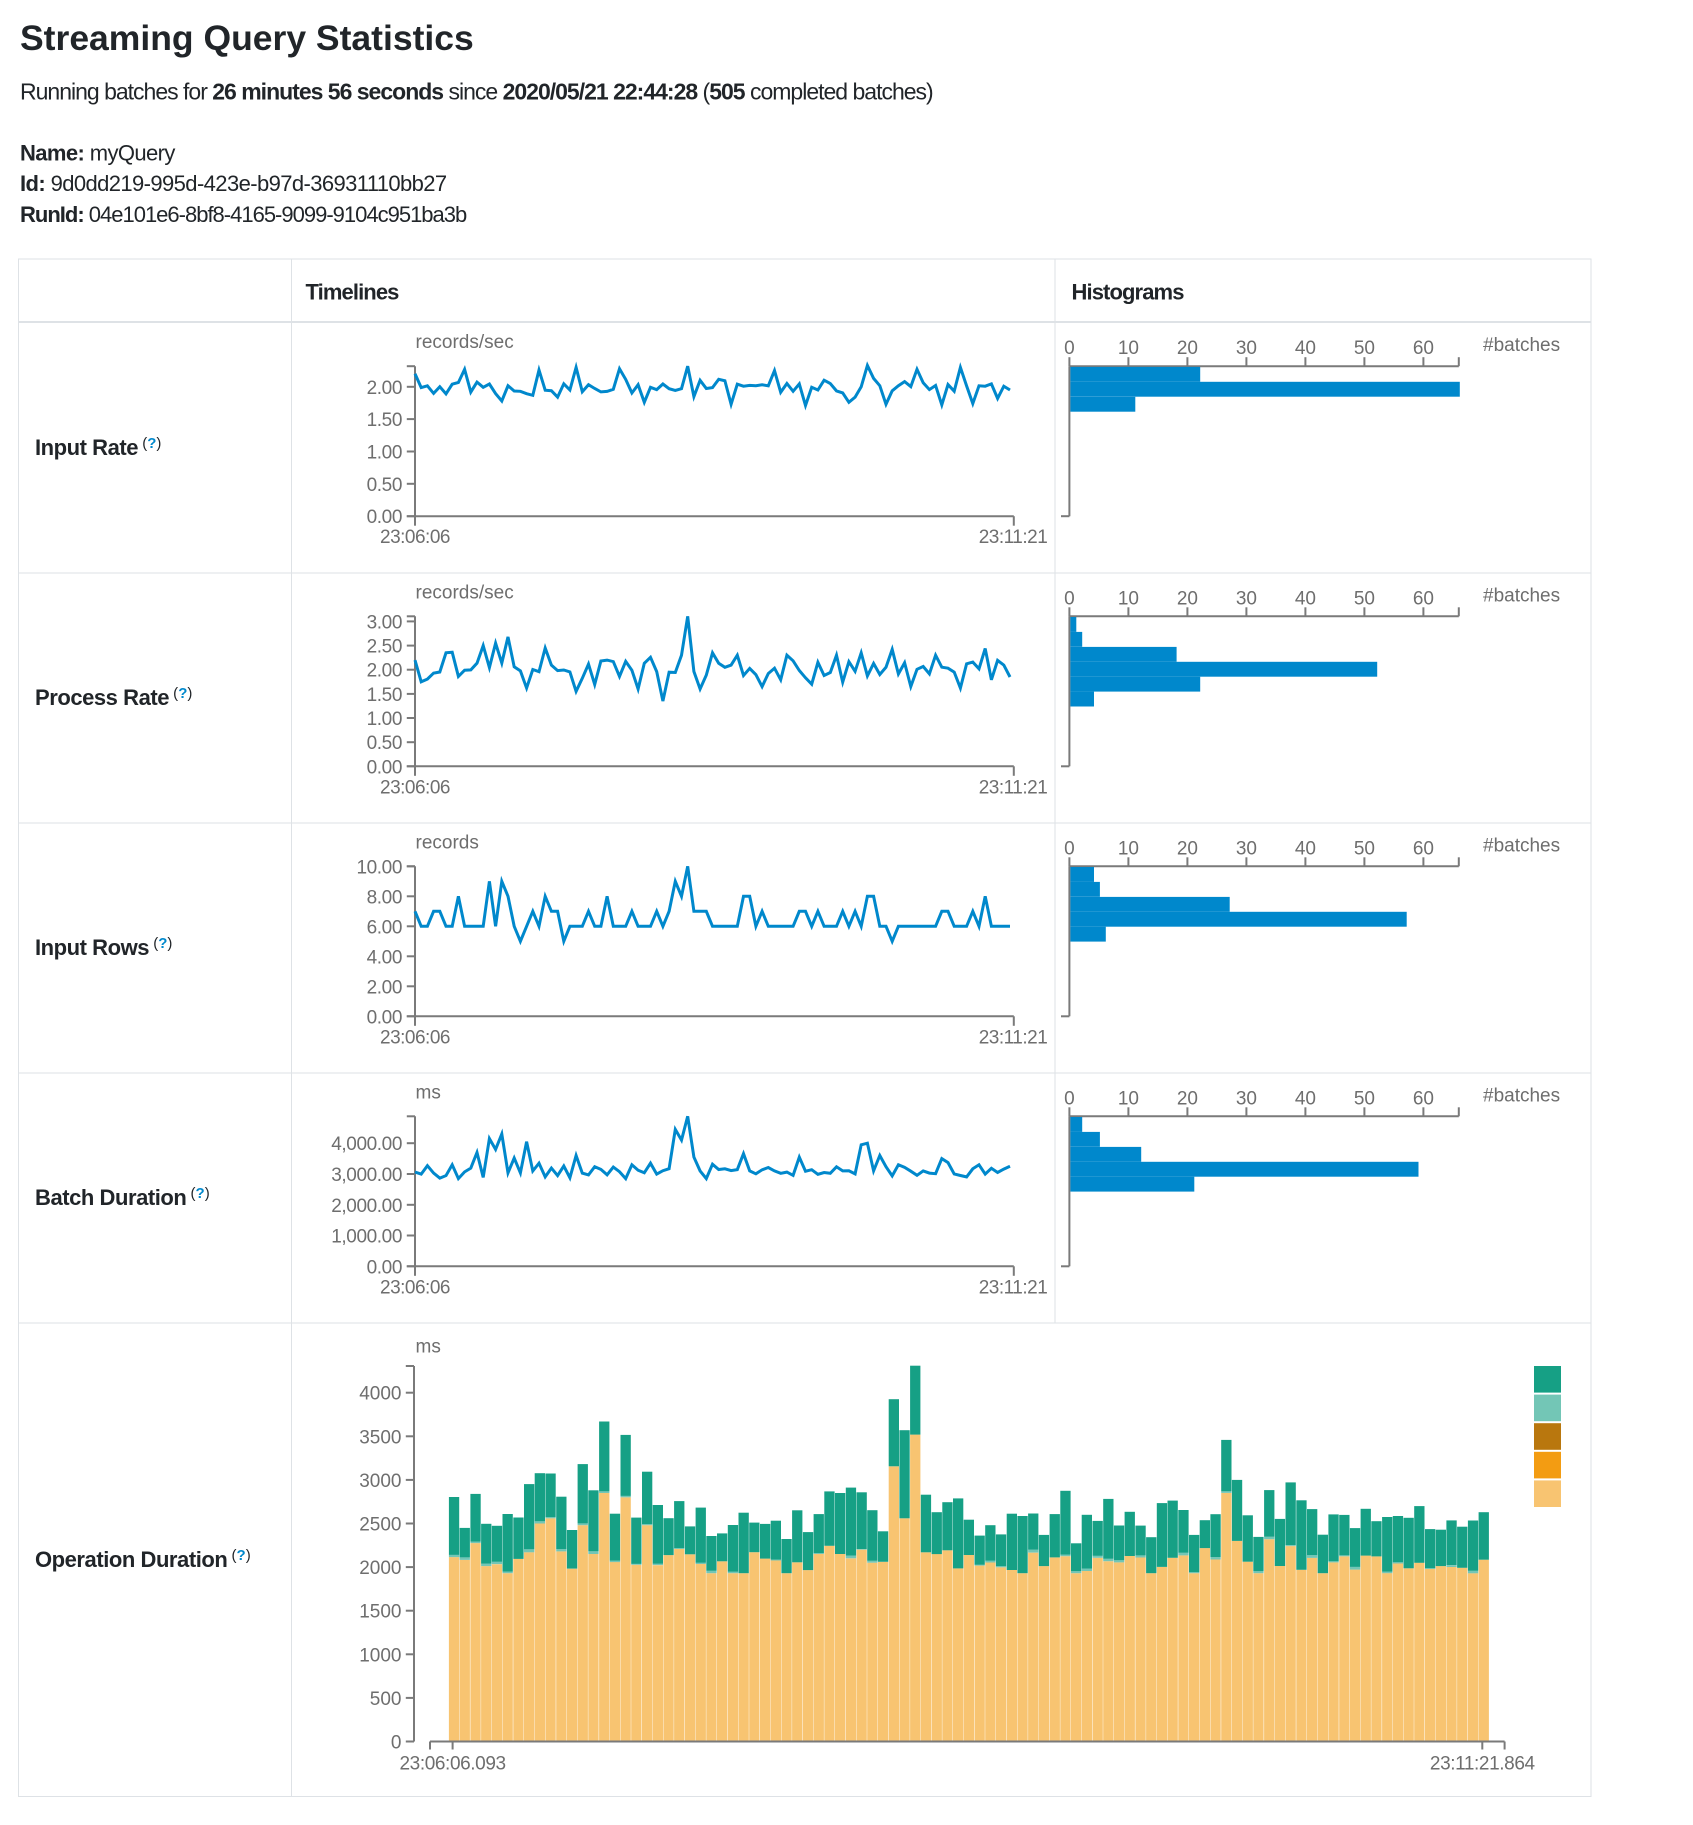 The height and width of the screenshot is (1825, 1693). Describe the element at coordinates (380, 1655) in the screenshot. I see `svg-text: 1000` at that location.